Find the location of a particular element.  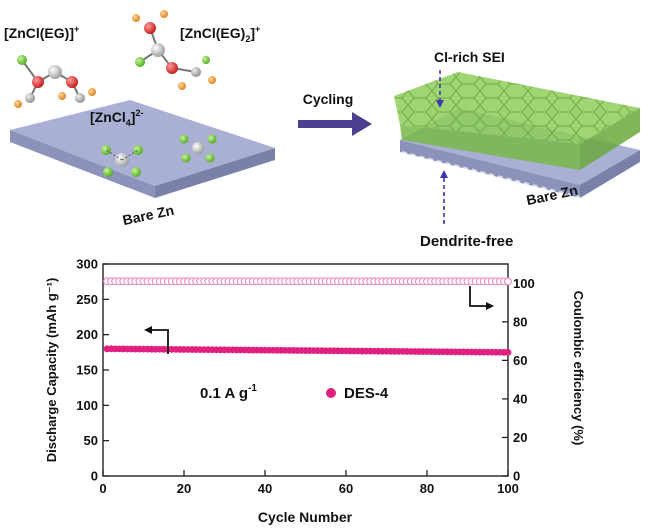

rate-annotation-sup: -1 is located at coordinates (252, 388).